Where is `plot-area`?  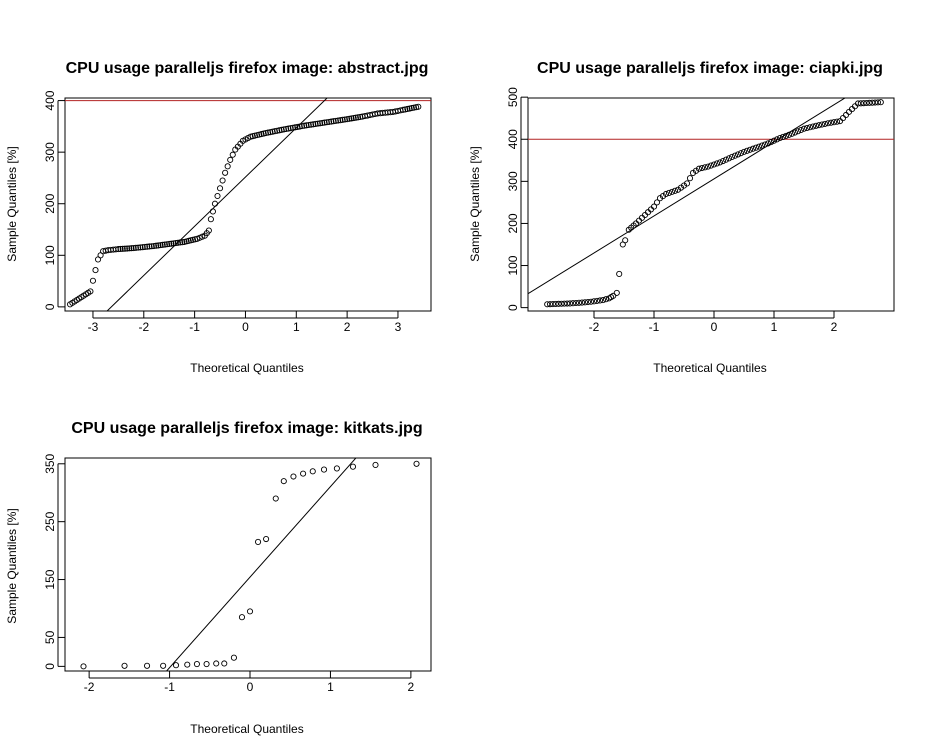 plot-area is located at coordinates (250, 564).